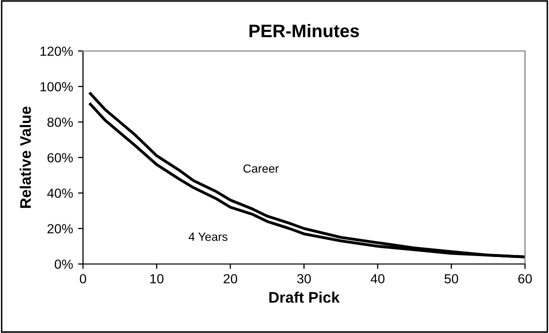  I want to click on text: 4 Years, so click(208, 236).